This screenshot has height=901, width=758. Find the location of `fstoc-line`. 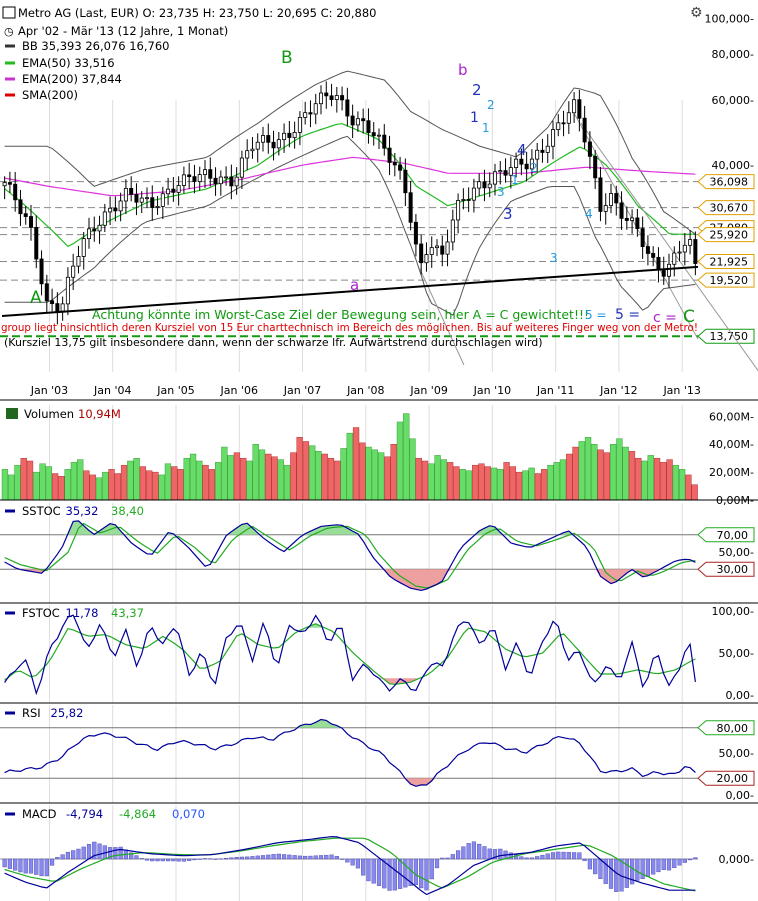

fstoc-line is located at coordinates (350, 654).